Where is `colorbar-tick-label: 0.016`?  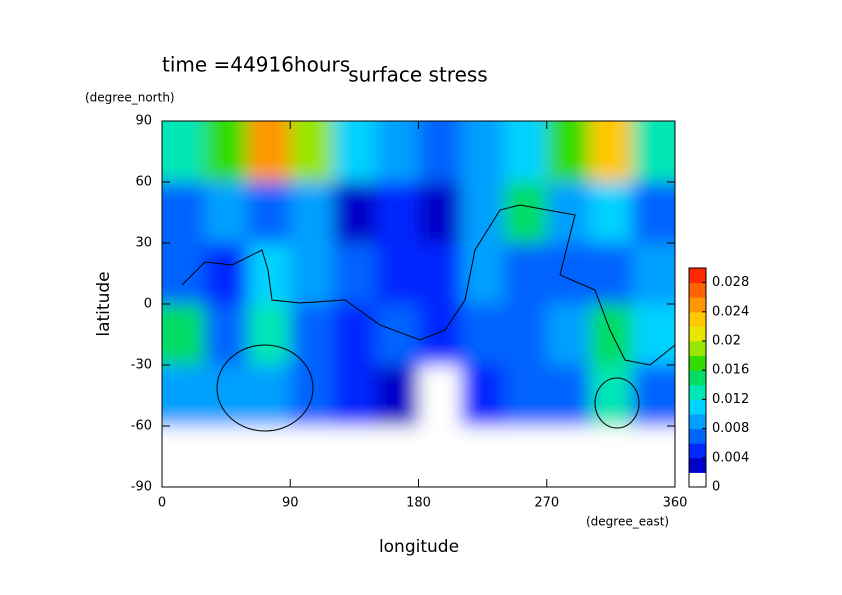
colorbar-tick-label: 0.016 is located at coordinates (730, 370).